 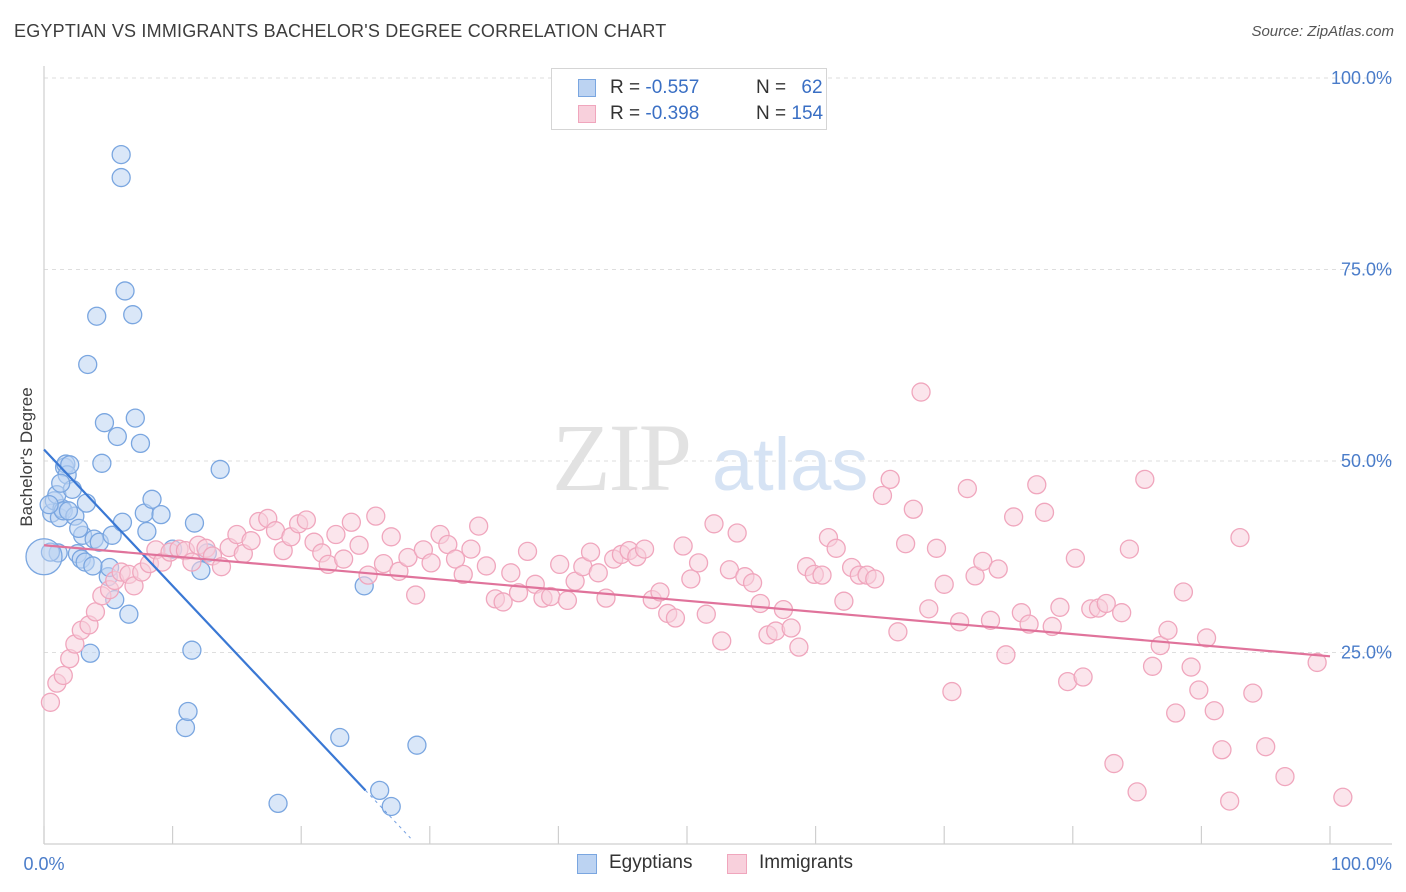 What do you see at coordinates (1366, 461) in the screenshot?
I see `y-tick-label-50: 50.0%` at bounding box center [1366, 461].